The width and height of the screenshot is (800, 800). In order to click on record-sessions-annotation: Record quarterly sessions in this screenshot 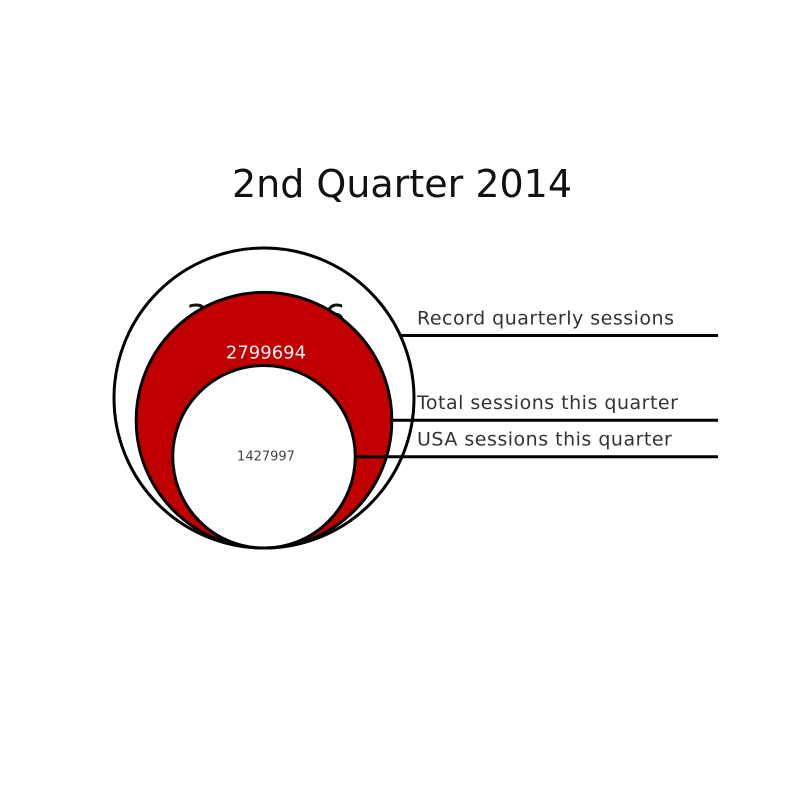, I will do `click(546, 318)`.